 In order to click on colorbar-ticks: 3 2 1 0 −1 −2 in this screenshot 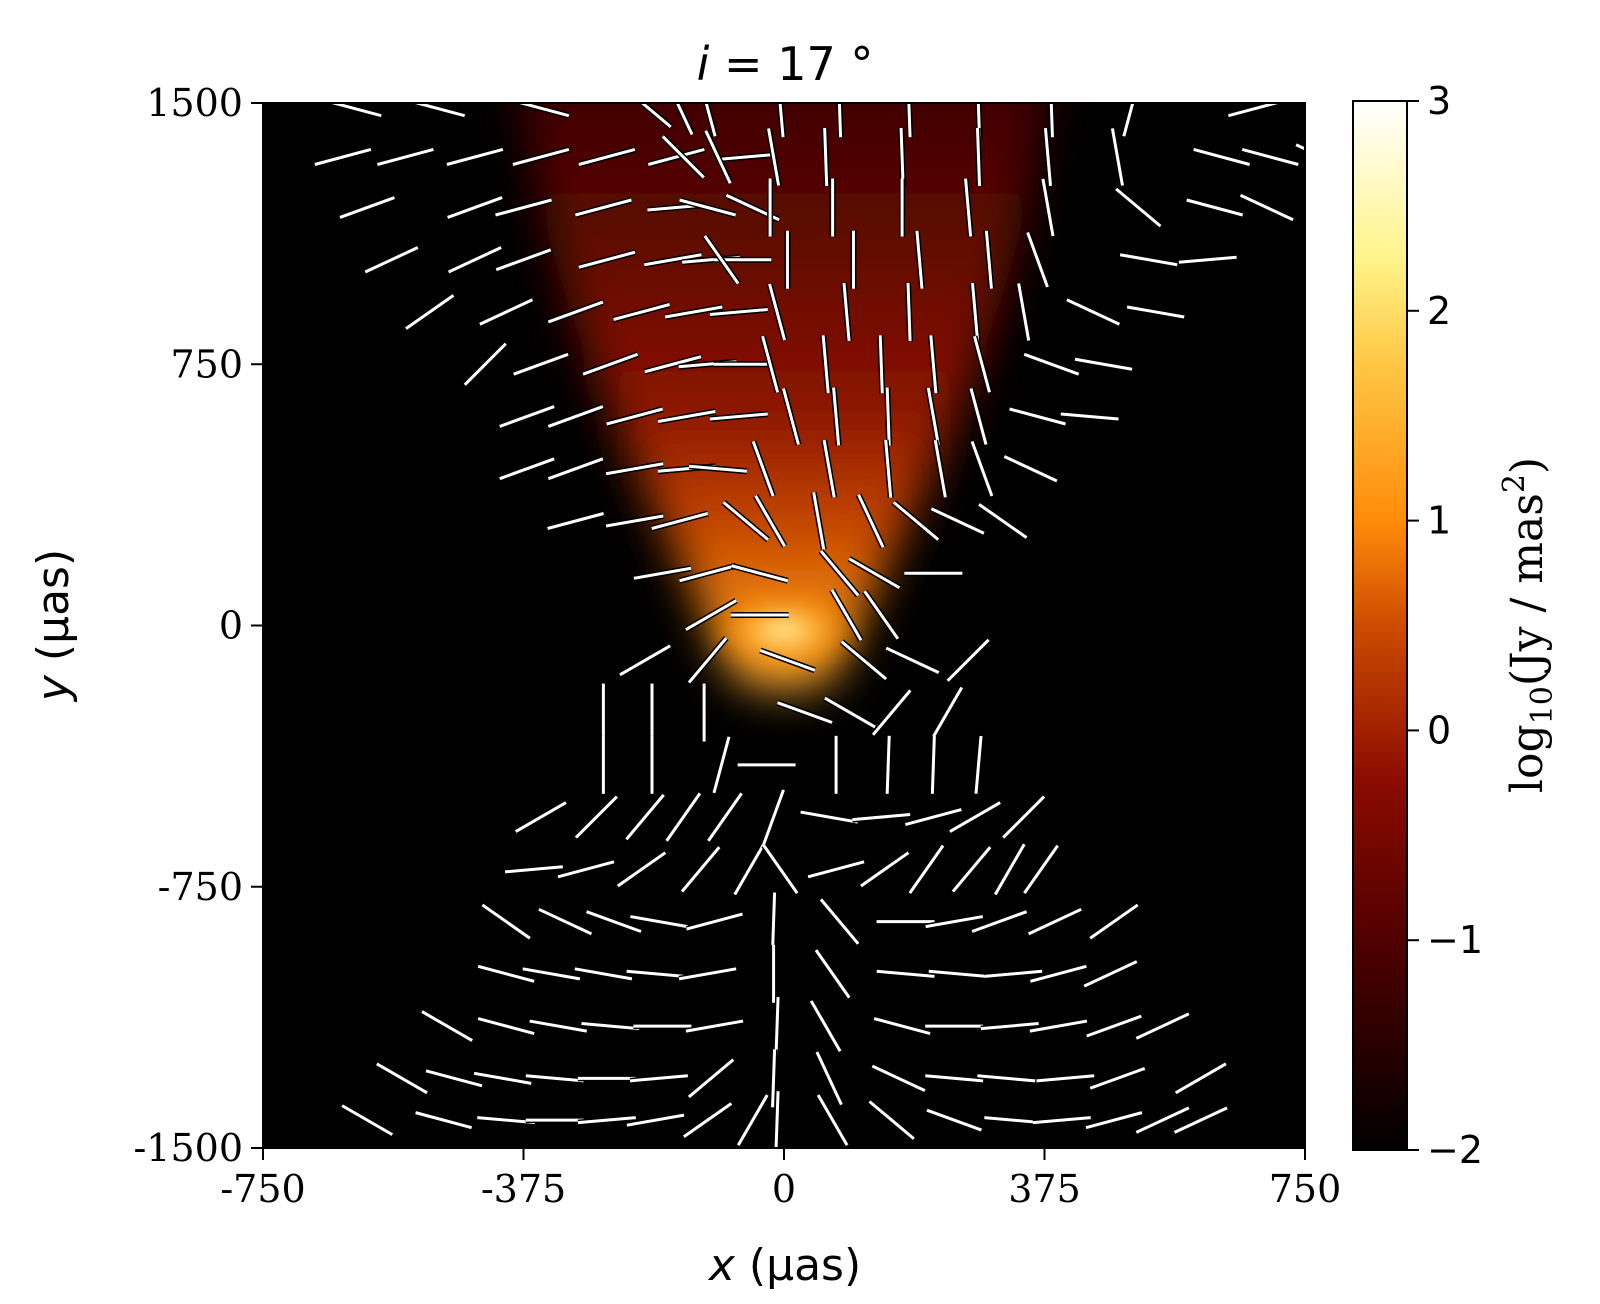, I will do `click(1445, 625)`.